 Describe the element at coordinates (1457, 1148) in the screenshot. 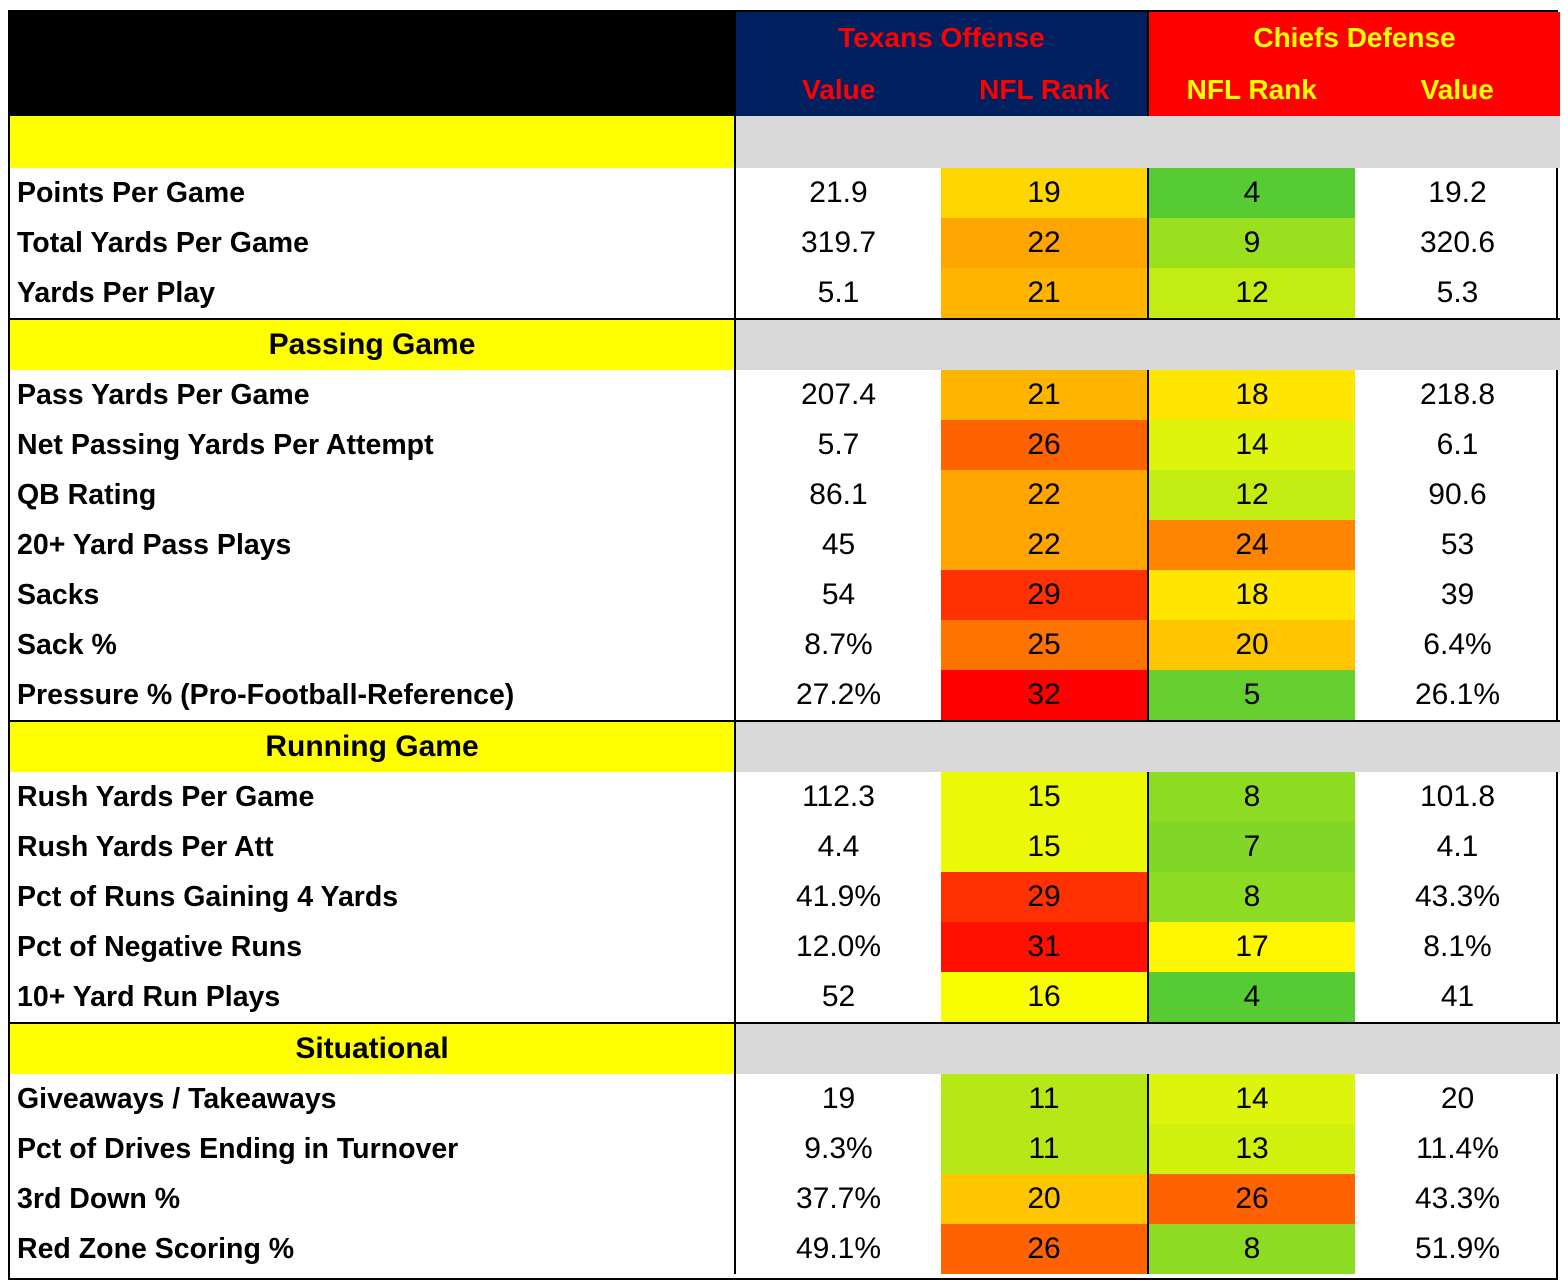

I see `def-value-cell: 11.4%` at that location.